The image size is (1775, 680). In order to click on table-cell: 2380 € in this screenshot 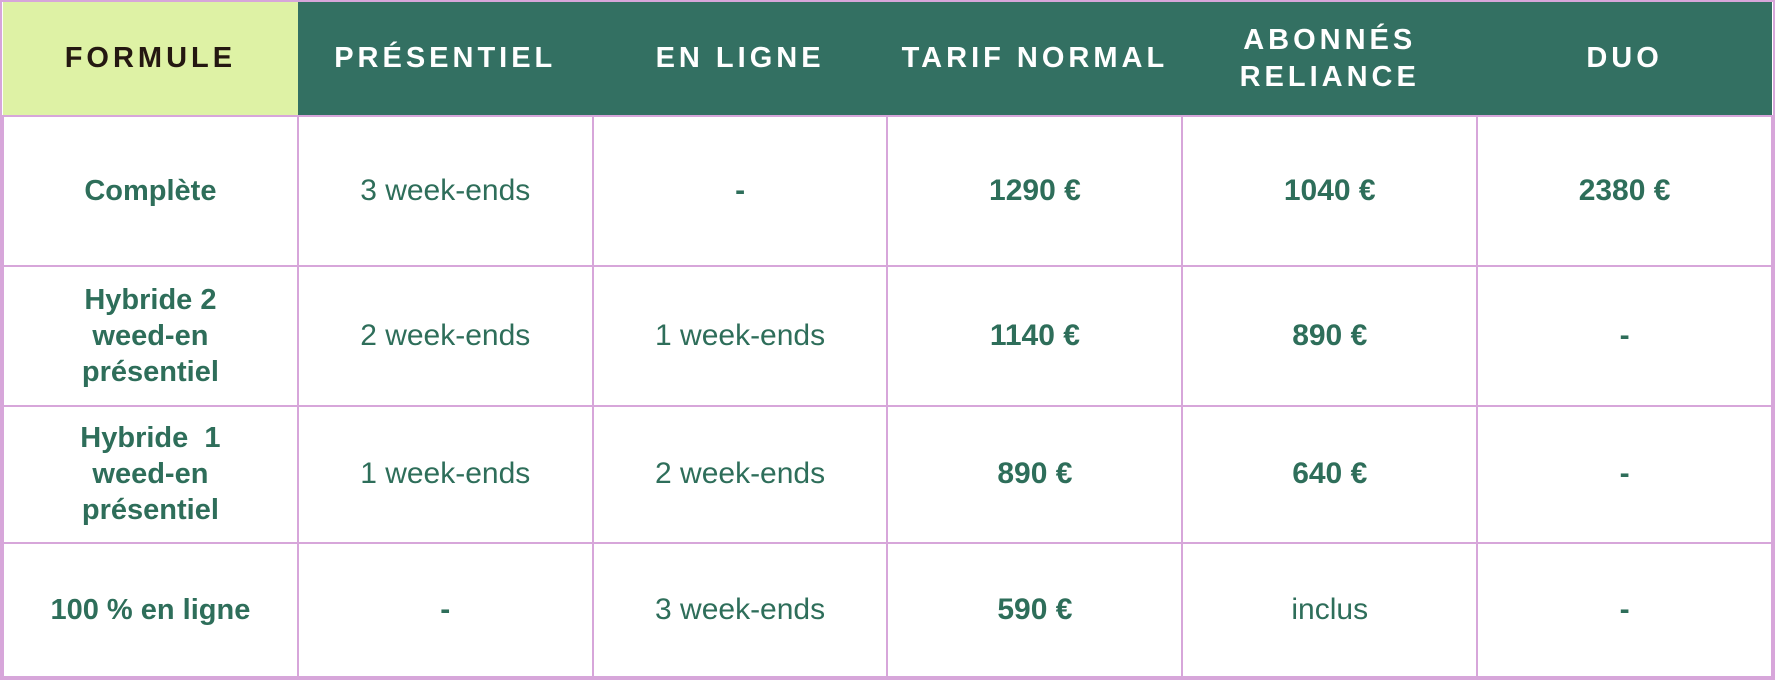, I will do `click(1624, 191)`.